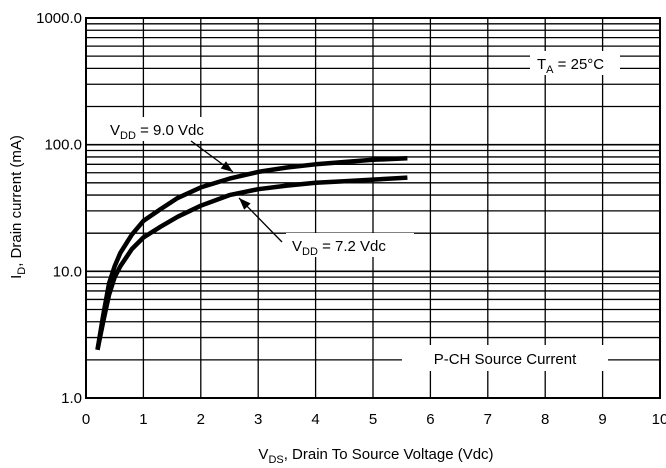 Image resolution: width=666 pixels, height=468 pixels. Describe the element at coordinates (545, 419) in the screenshot. I see `x-tick-label: 8` at that location.